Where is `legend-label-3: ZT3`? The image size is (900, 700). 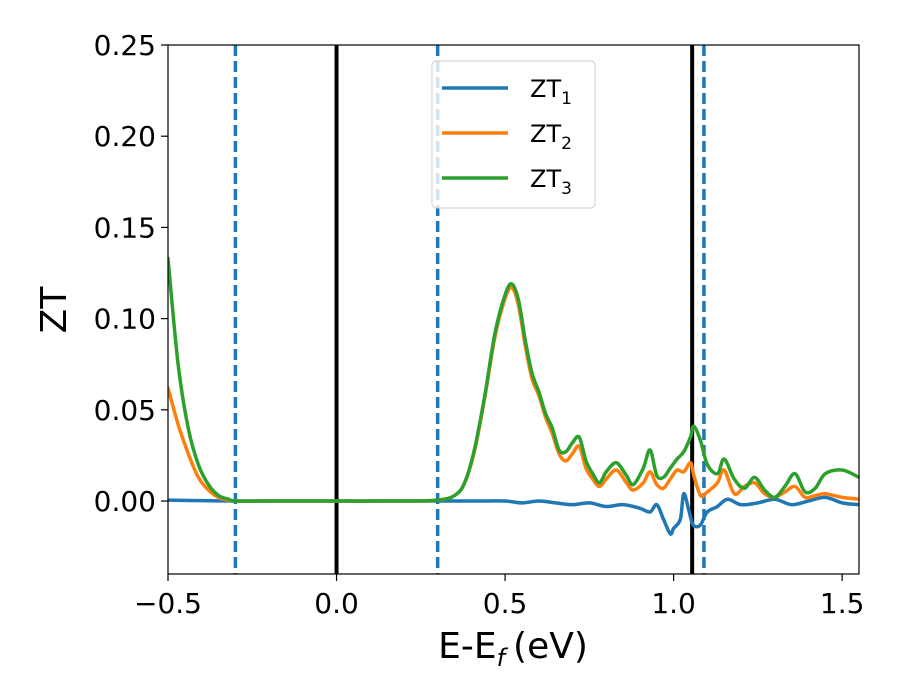 legend-label-3: ZT3 is located at coordinates (551, 182).